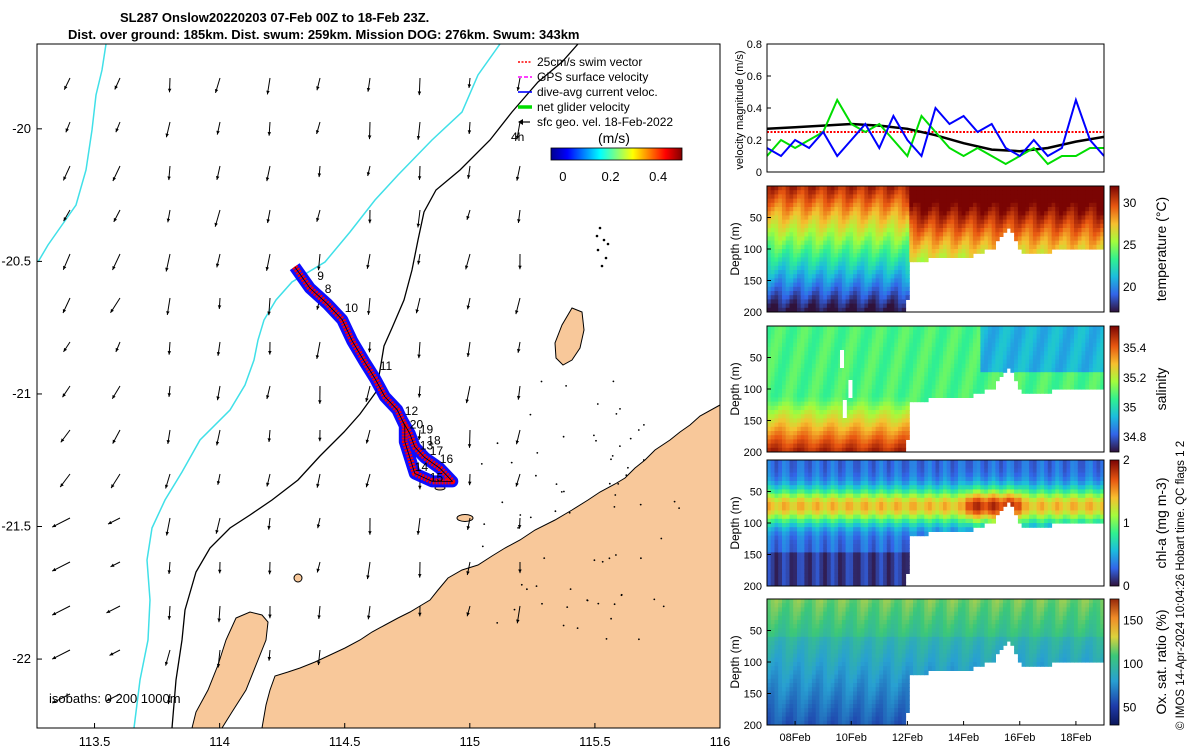 This screenshot has height=755, width=1200. Describe the element at coordinates (345, 741) in the screenshot. I see `x-tick-label: 114.5` at that location.